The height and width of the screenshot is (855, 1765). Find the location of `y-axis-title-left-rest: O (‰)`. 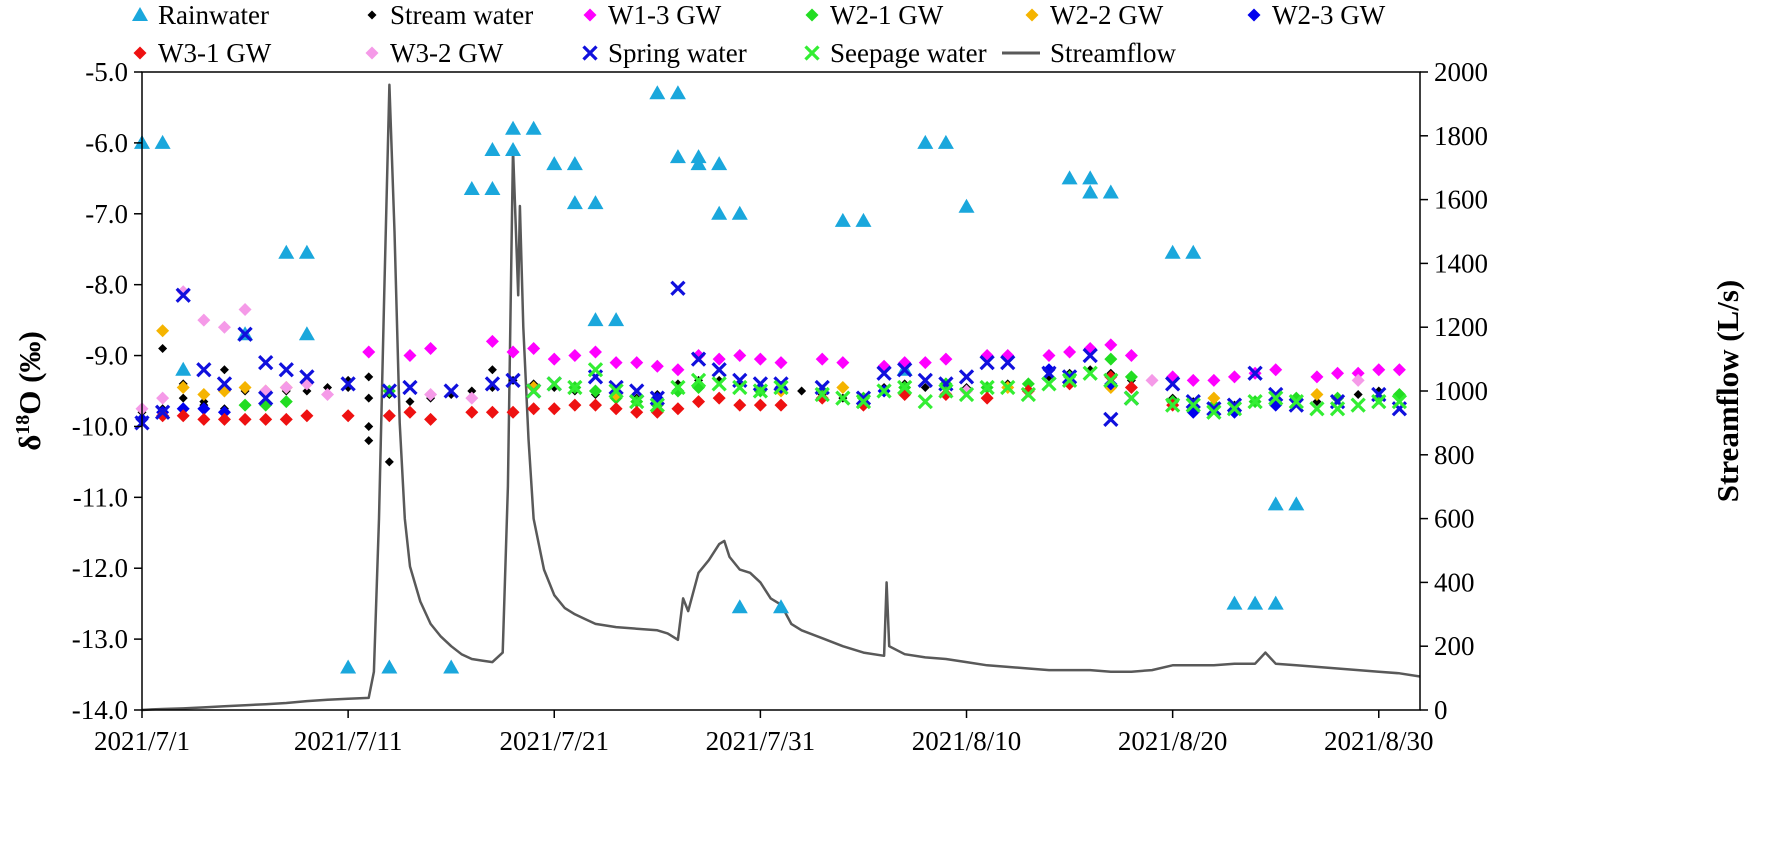

y-axis-title-left-rest: O (‰) is located at coordinates (29, 373).